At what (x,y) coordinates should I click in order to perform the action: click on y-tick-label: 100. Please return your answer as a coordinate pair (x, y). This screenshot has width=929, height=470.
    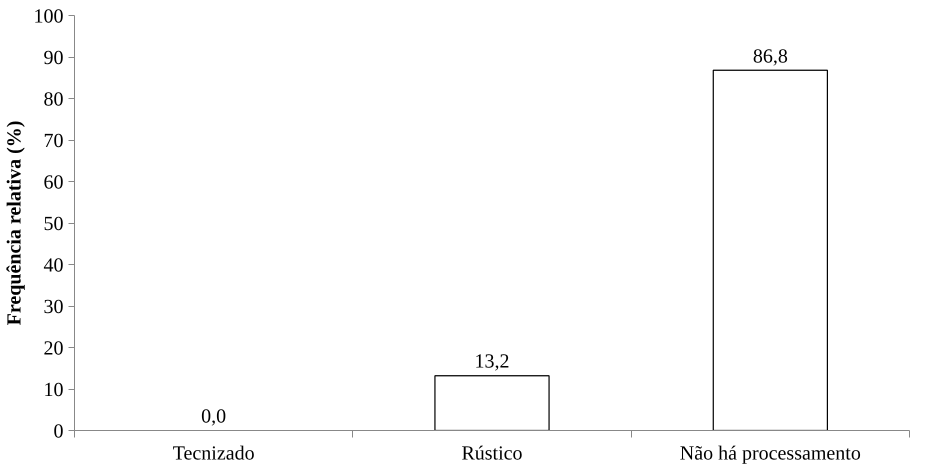
    Looking at the image, I should click on (49, 17).